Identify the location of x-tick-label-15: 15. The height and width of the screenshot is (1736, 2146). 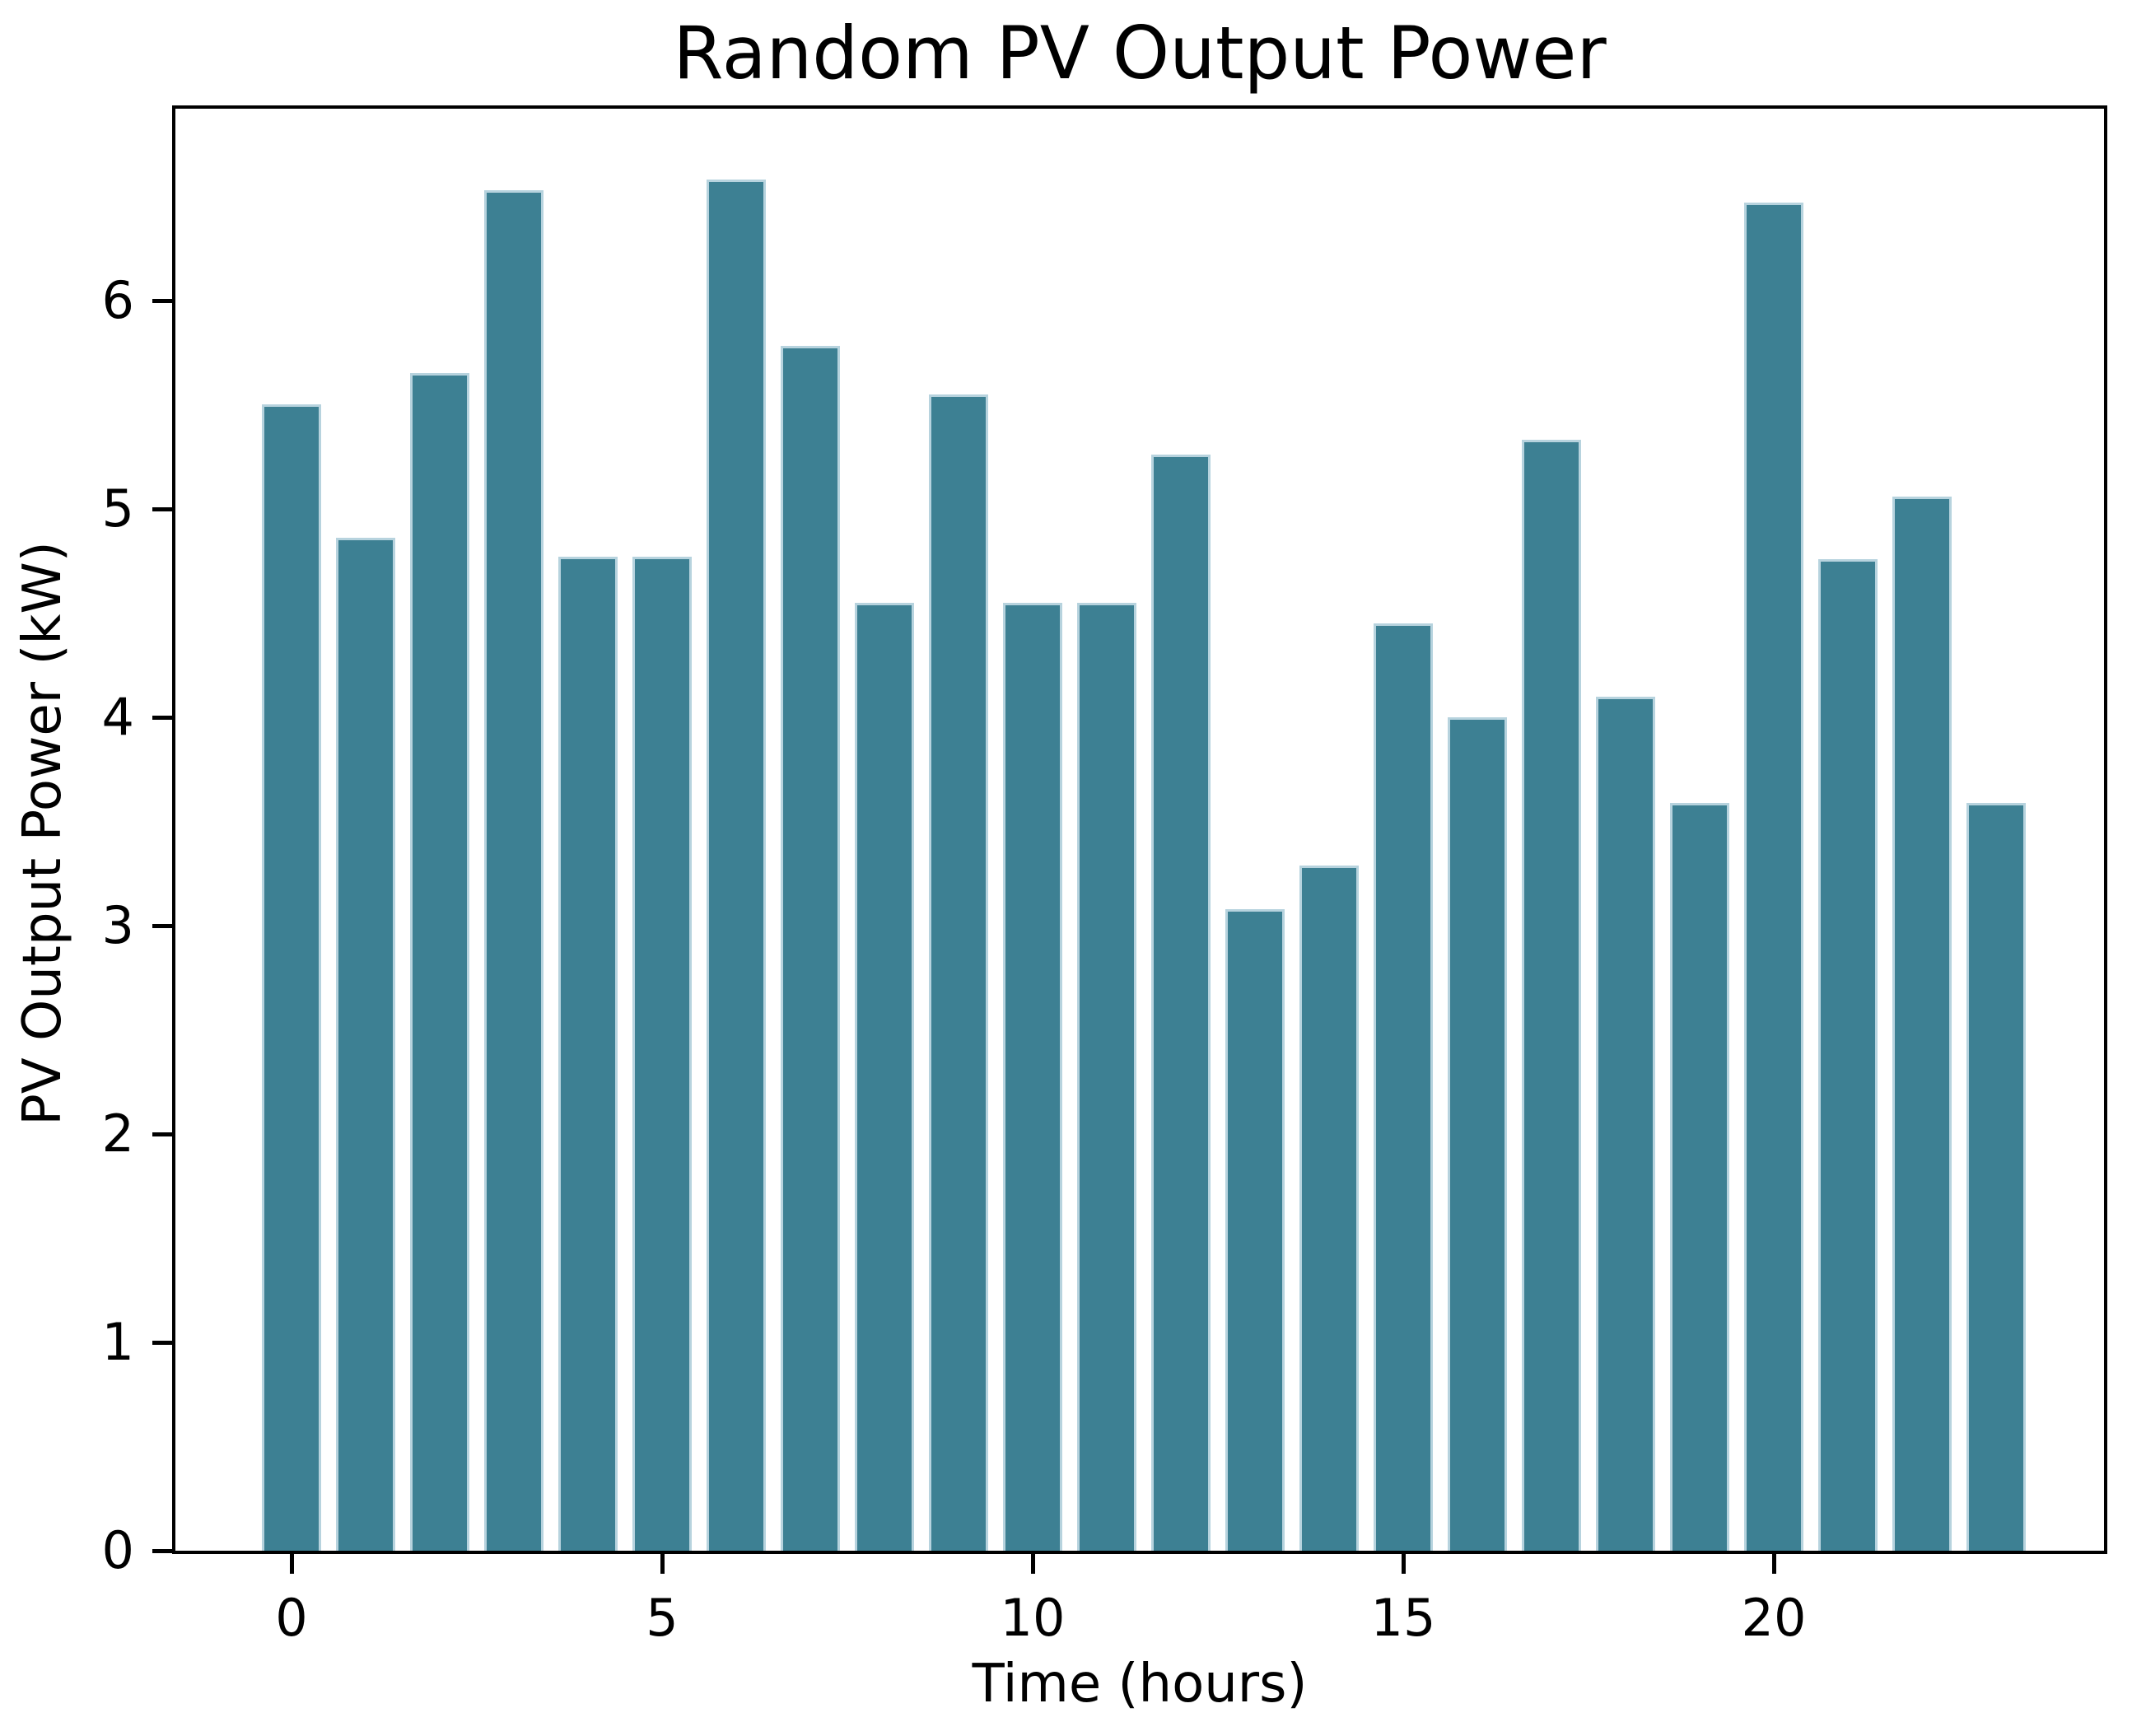
(1403, 1618).